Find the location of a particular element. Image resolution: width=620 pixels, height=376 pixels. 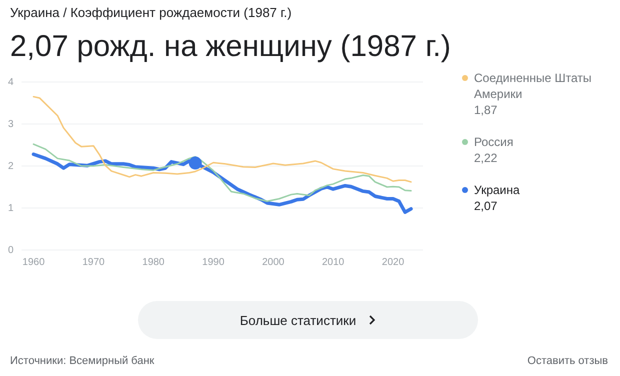

y-tick-label: 1 is located at coordinates (11, 208).